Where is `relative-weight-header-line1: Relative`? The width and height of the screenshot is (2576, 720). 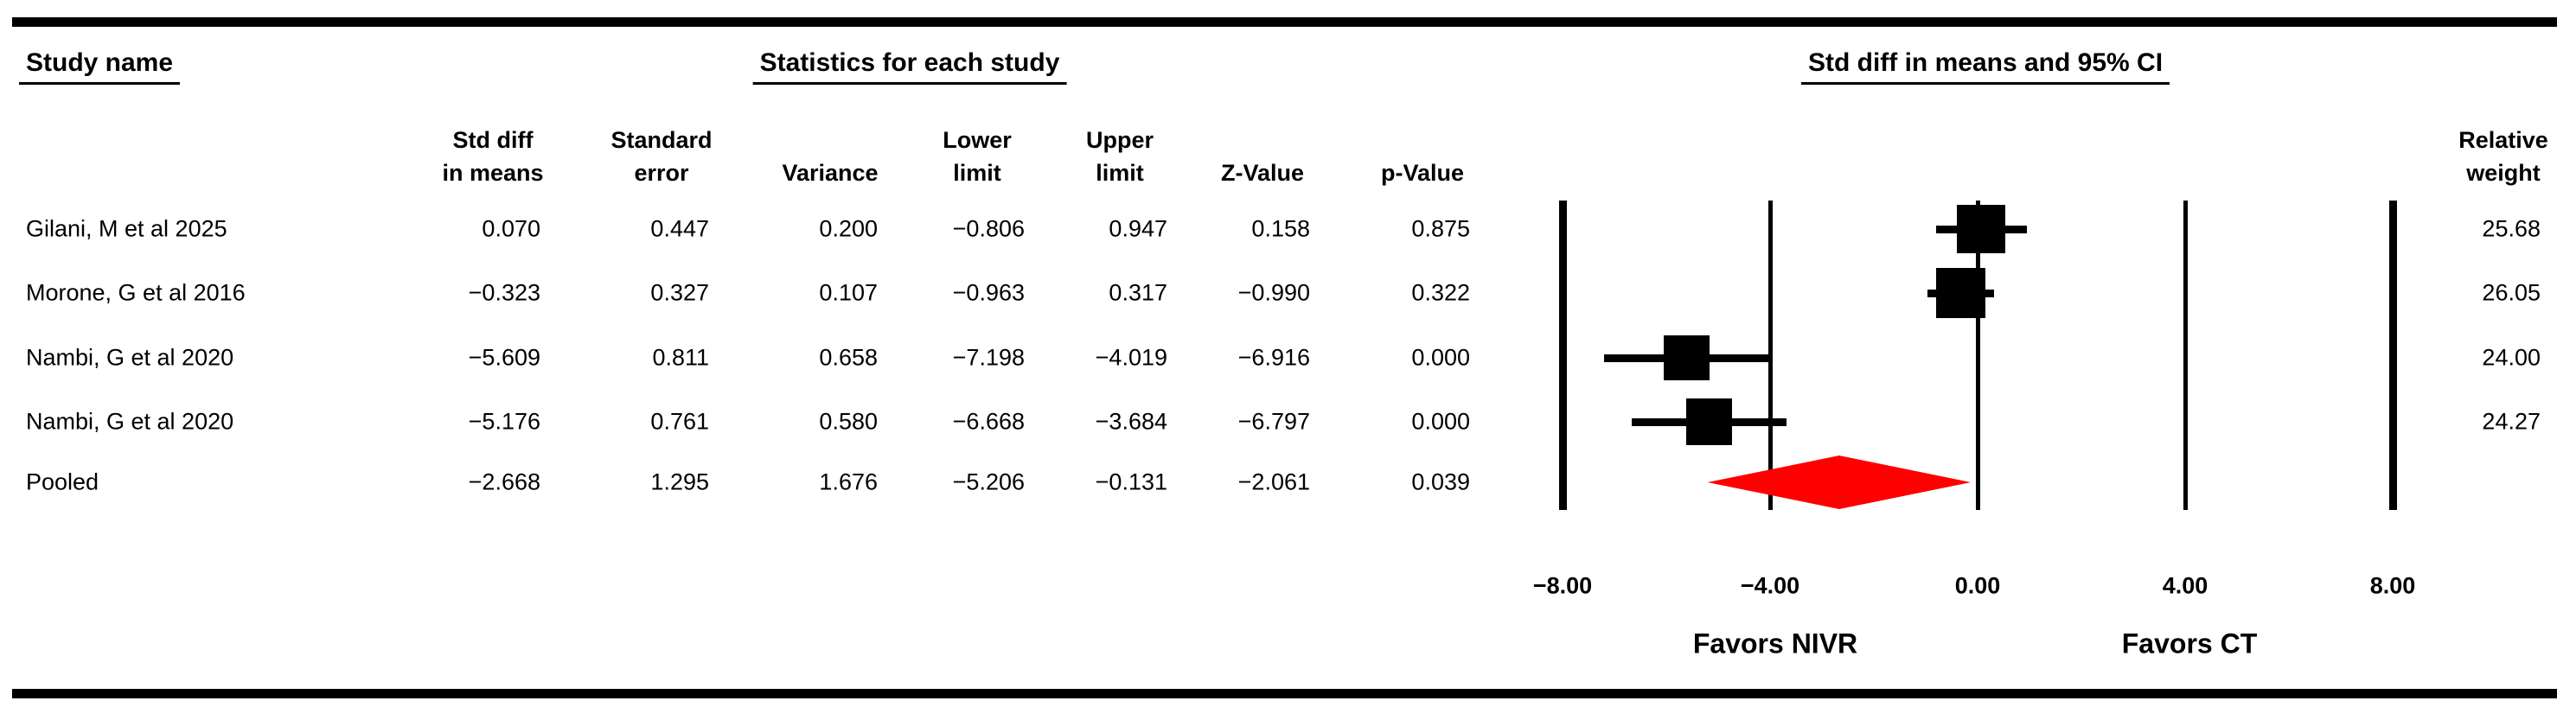 relative-weight-header-line1: Relative is located at coordinates (2503, 140).